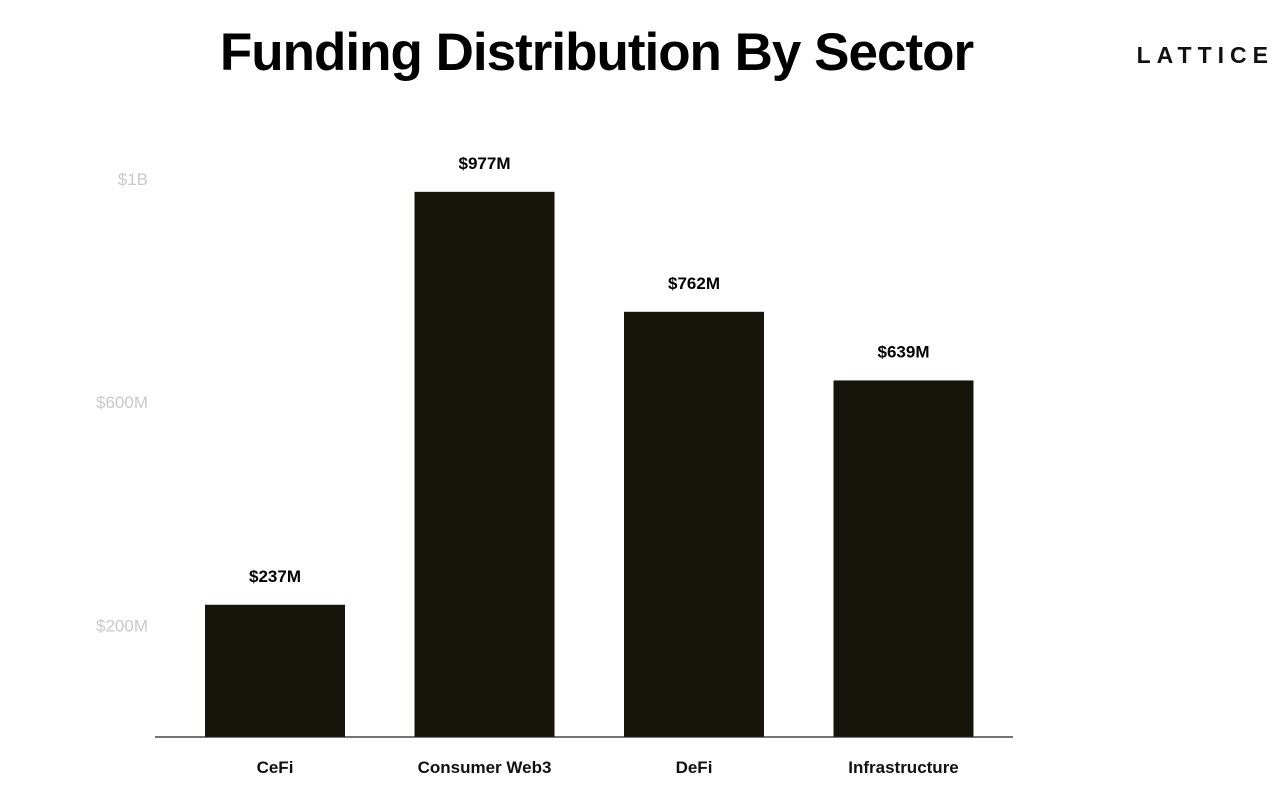 Image resolution: width=1280 pixels, height=789 pixels. What do you see at coordinates (596, 52) in the screenshot?
I see `chart-title: Funding Distribution By Sector` at bounding box center [596, 52].